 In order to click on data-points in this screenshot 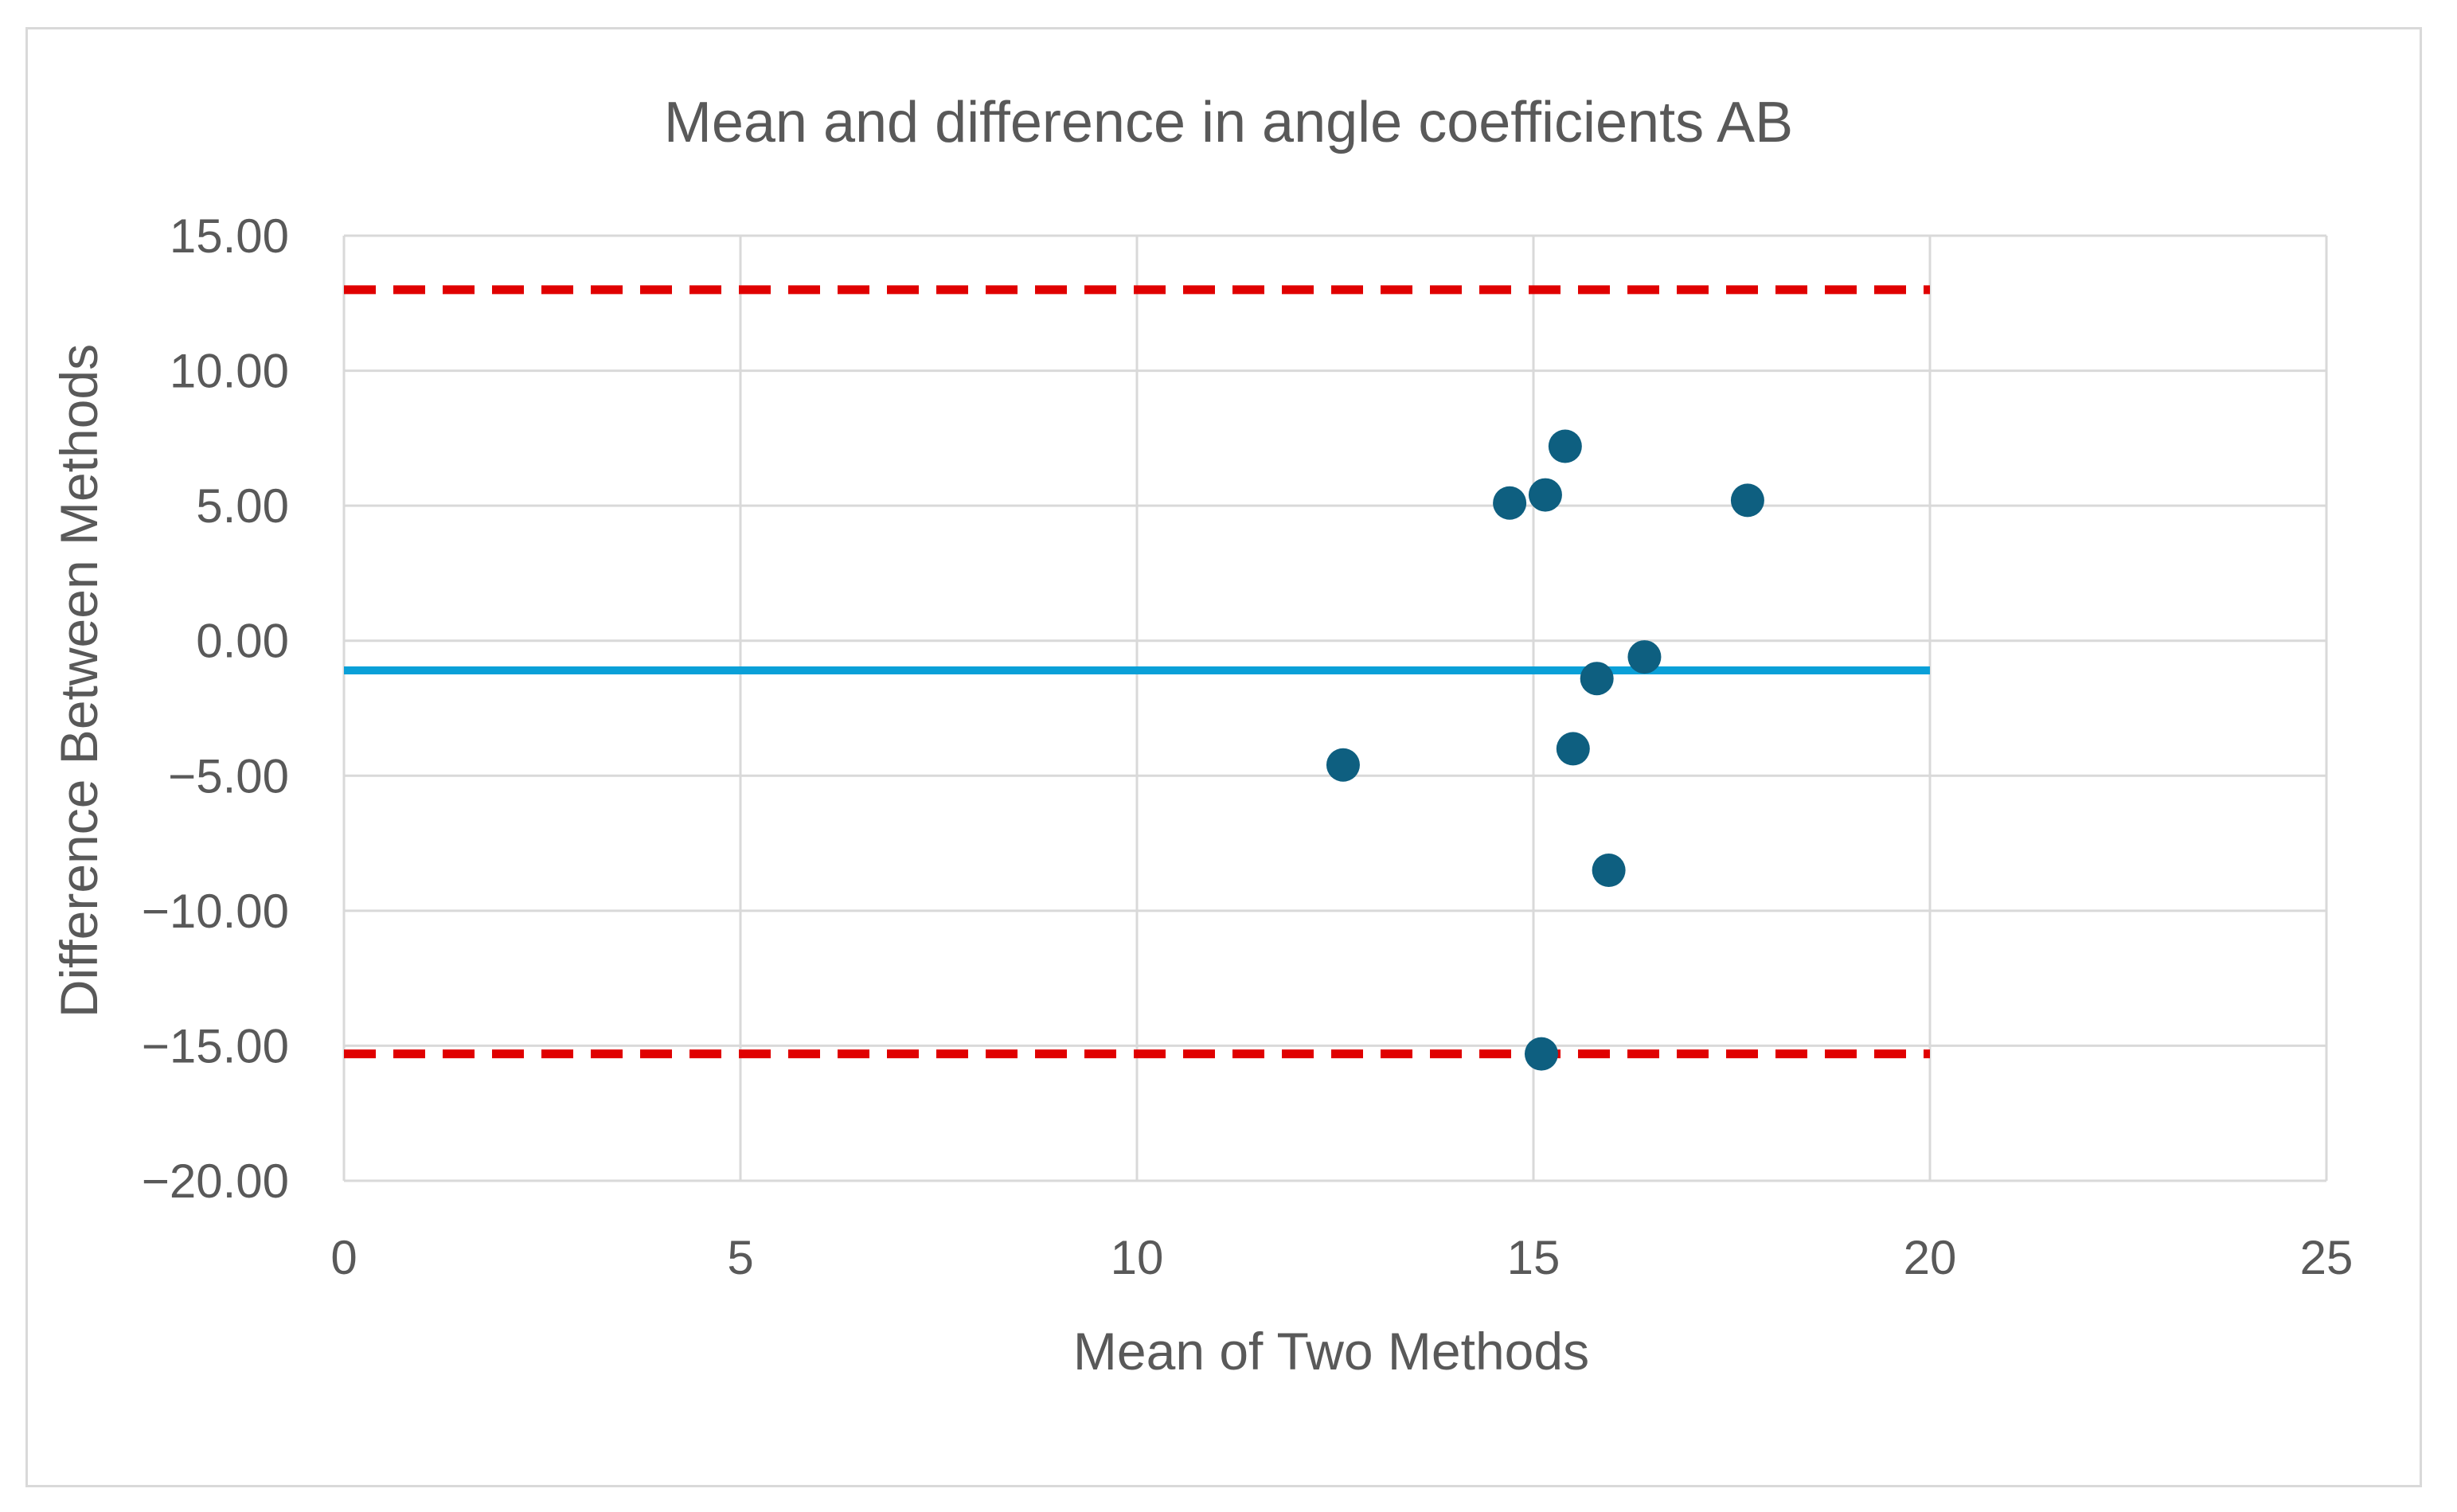, I will do `click(1545, 750)`.